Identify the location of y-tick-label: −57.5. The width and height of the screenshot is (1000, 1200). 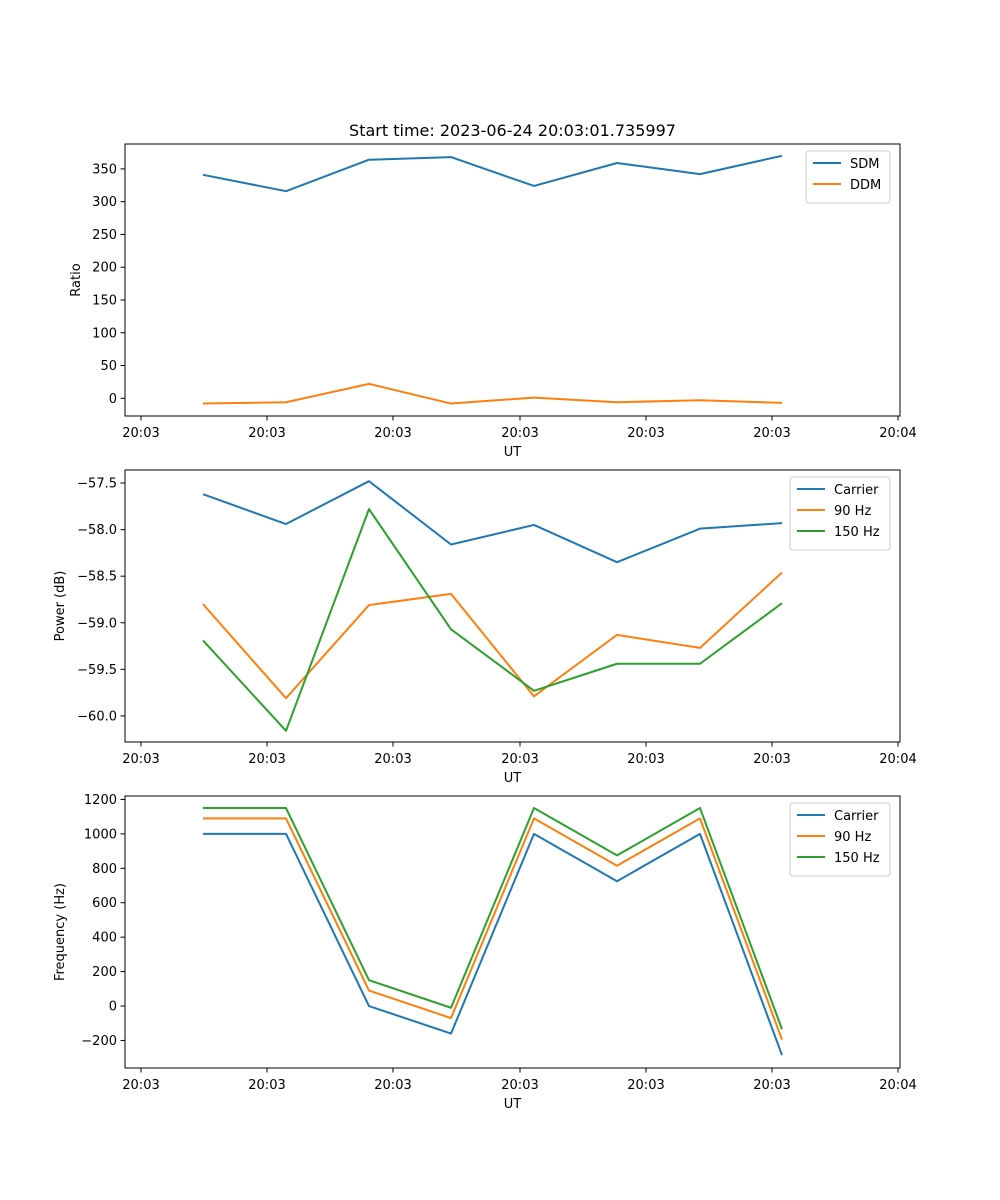
(97, 484).